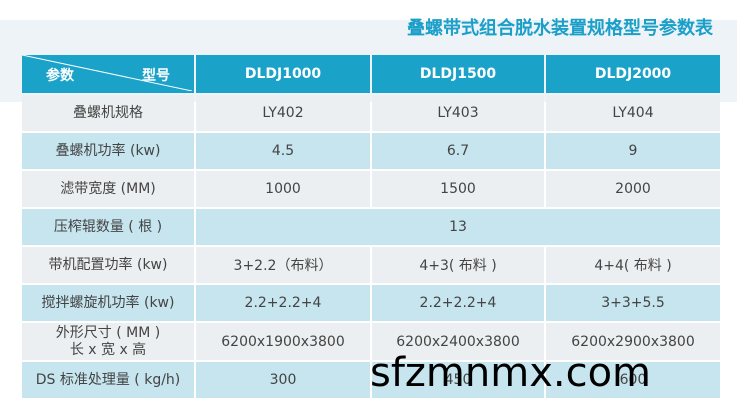 The width and height of the screenshot is (737, 419). What do you see at coordinates (458, 151) in the screenshot?
I see `cell: 6.7` at bounding box center [458, 151].